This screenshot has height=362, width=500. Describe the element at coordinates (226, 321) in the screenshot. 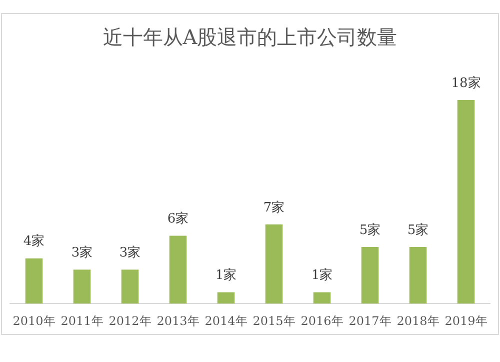

I see `x-tick-label: 2014年` at that location.